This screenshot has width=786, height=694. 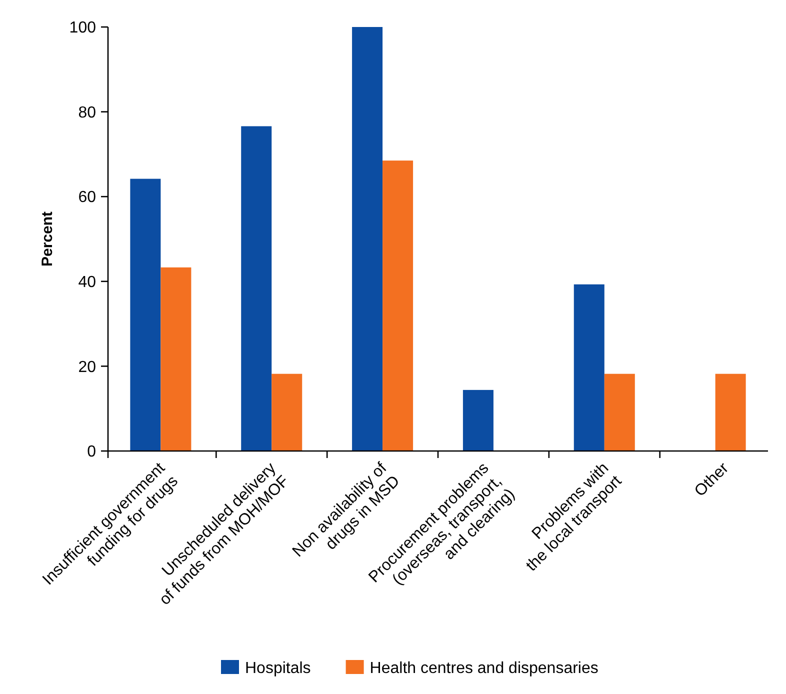 I want to click on y-tick-label: 100, so click(x=82, y=28).